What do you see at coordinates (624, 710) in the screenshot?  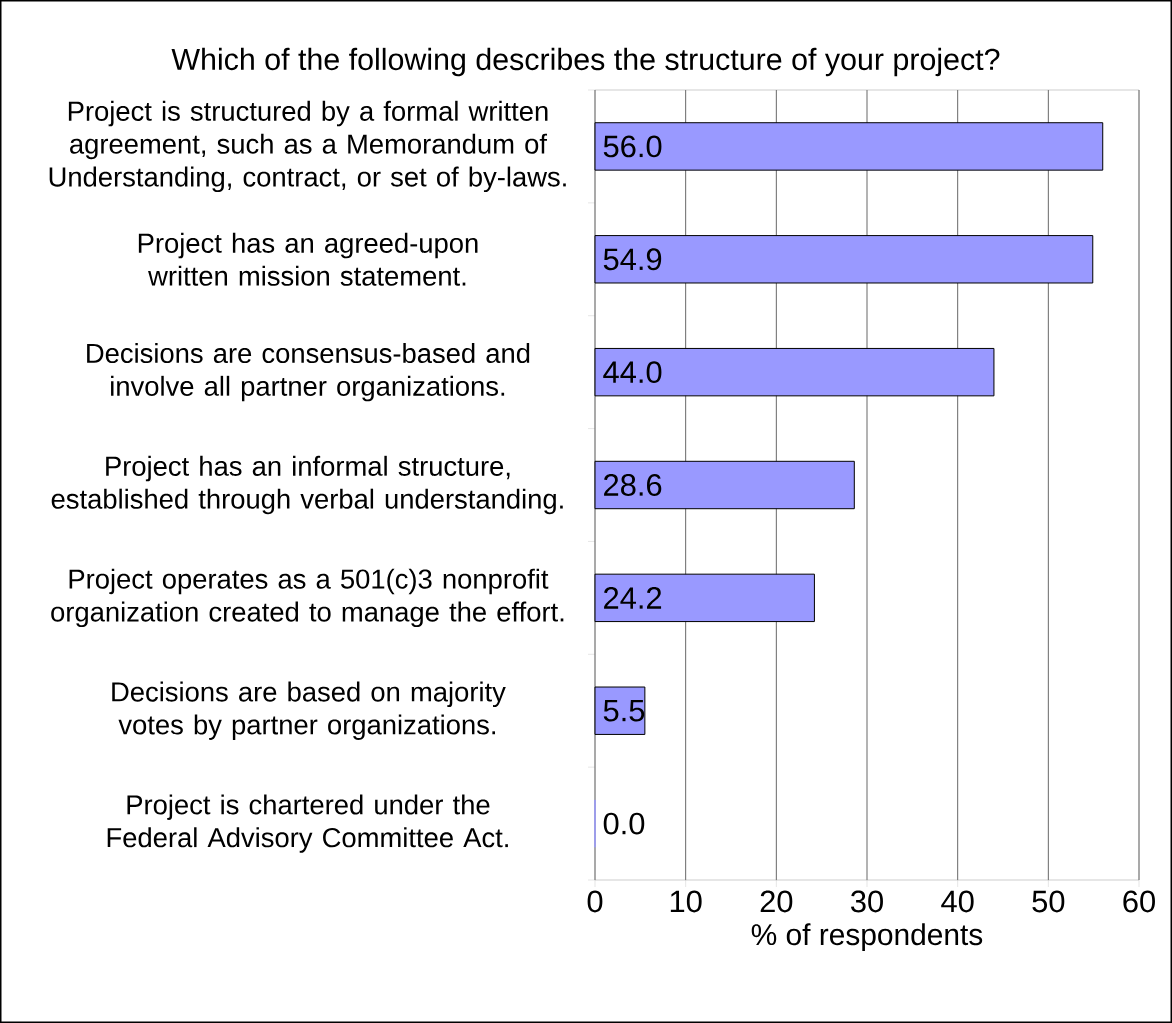 I see `data-label: 5.5` at bounding box center [624, 710].